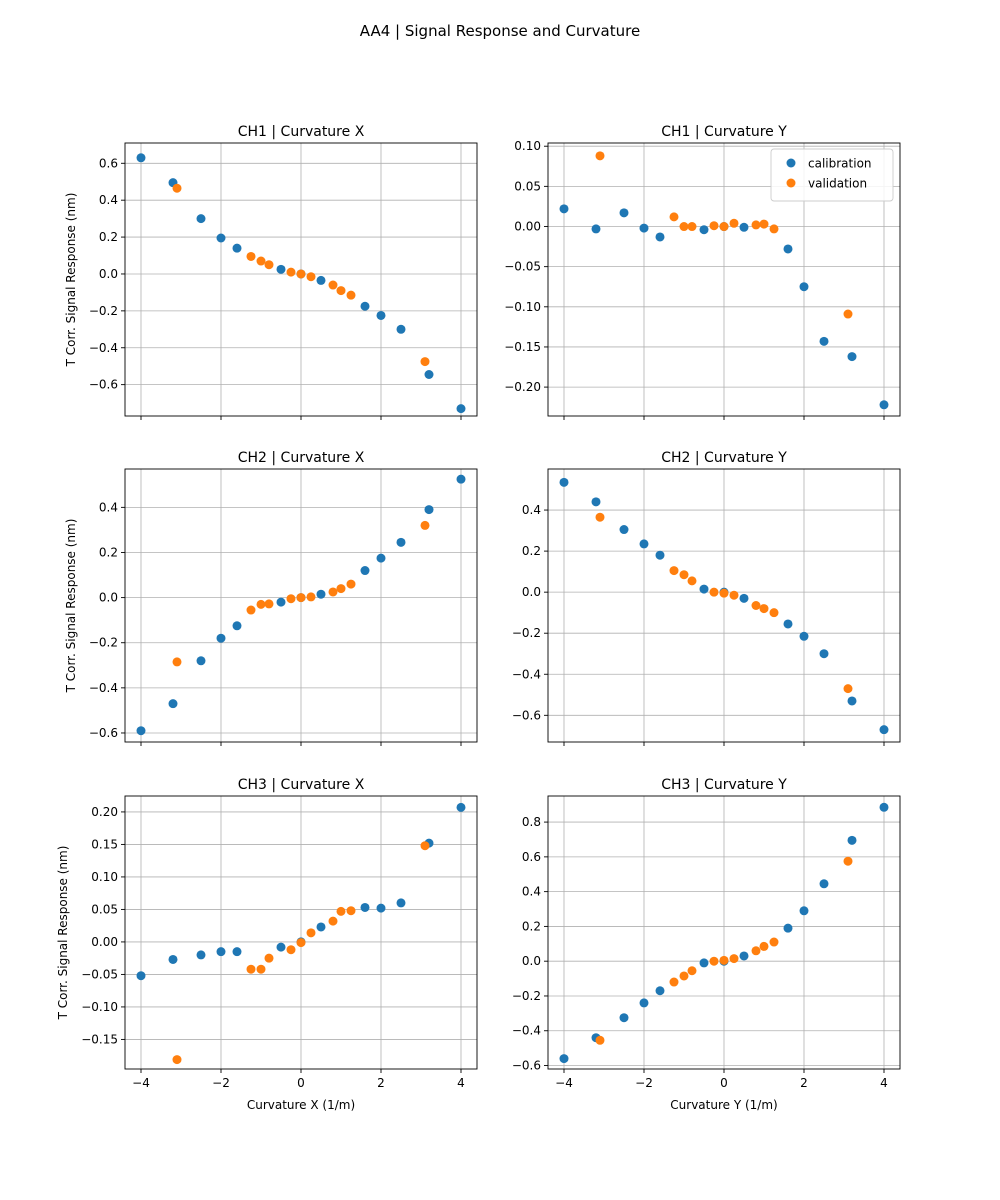  Describe the element at coordinates (791, 183) in the screenshot. I see `legend-marker-validation` at that location.